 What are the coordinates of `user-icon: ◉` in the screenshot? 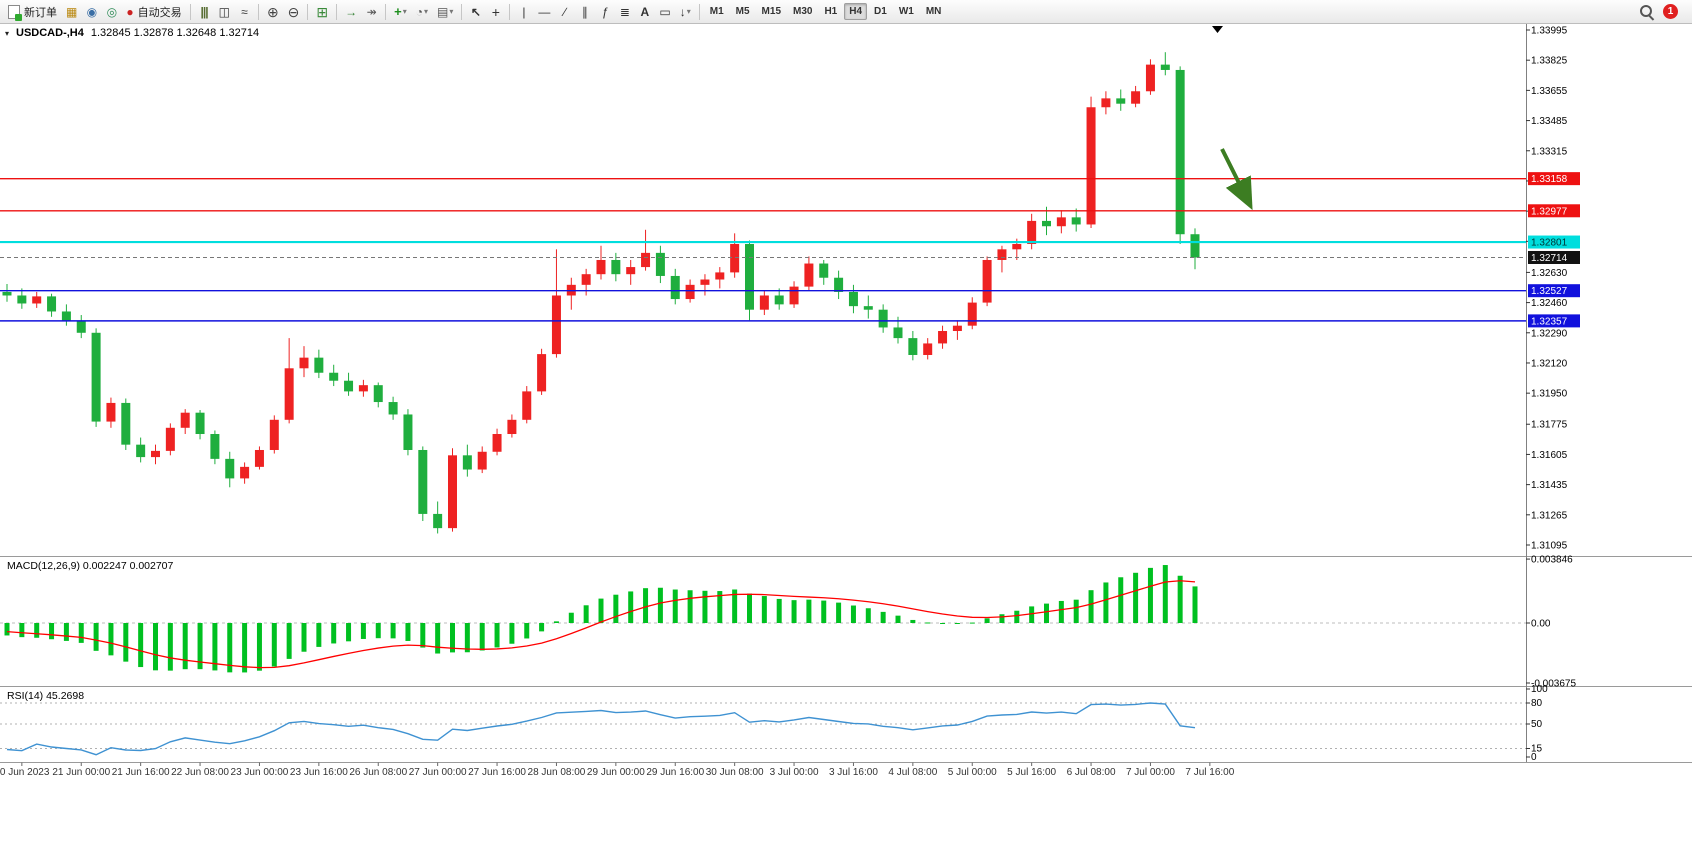 It's located at (92, 11).